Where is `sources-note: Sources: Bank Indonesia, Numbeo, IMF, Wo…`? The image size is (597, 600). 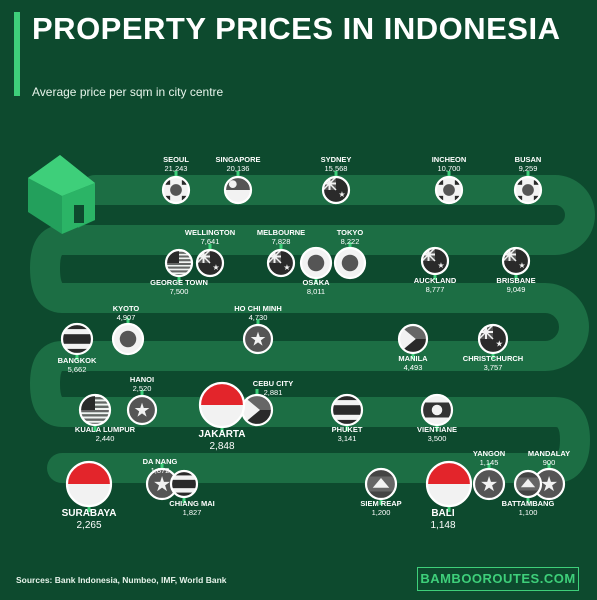 sources-note: Sources: Bank Indonesia, Numbeo, IMF, Wo… is located at coordinates (121, 580).